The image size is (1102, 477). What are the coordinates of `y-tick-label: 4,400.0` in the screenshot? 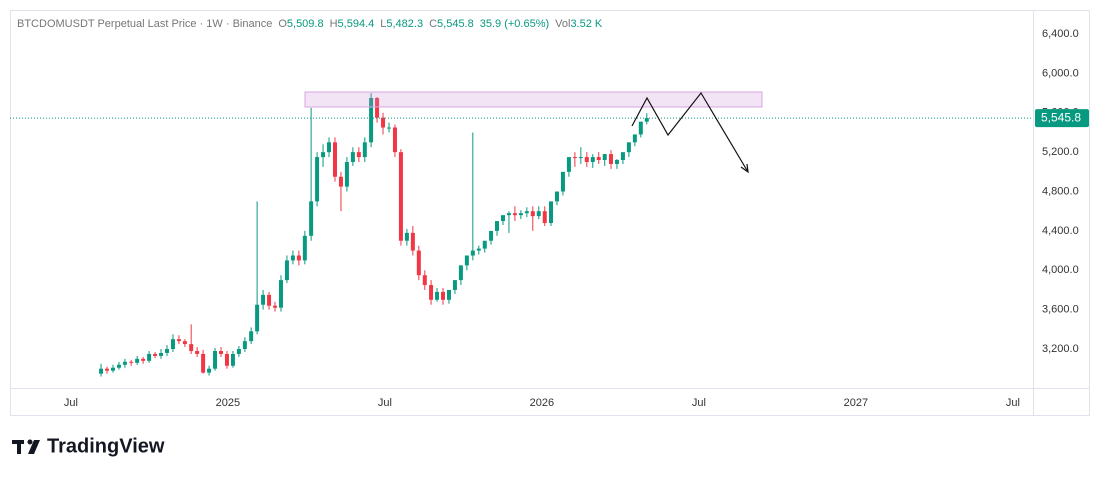 It's located at (1060, 231).